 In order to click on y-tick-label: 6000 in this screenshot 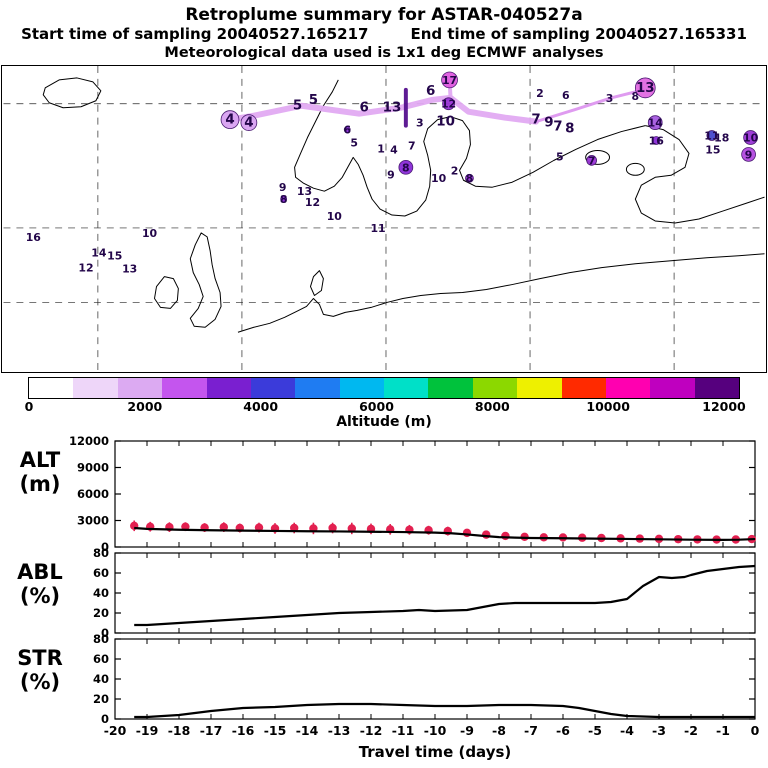, I will do `click(93, 494)`.